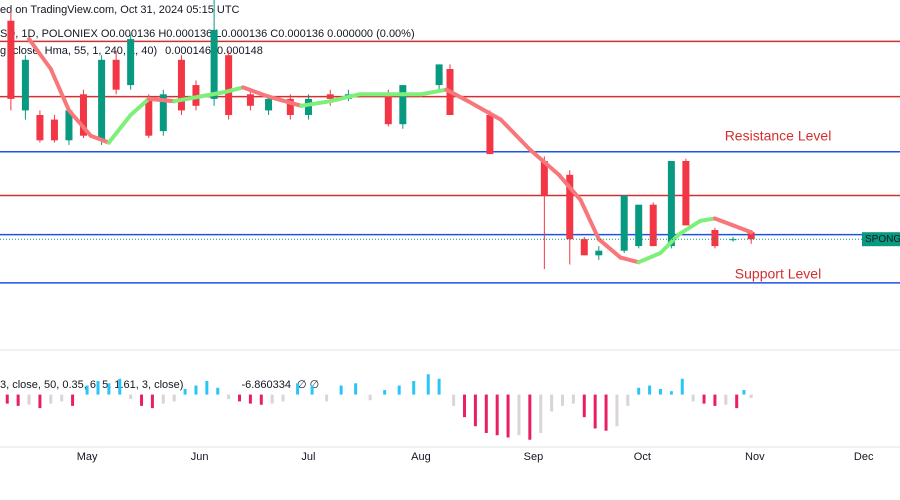 Image resolution: width=900 pixels, height=500 pixels. Describe the element at coordinates (308, 457) in the screenshot. I see `x-tick-label: Jul` at that location.